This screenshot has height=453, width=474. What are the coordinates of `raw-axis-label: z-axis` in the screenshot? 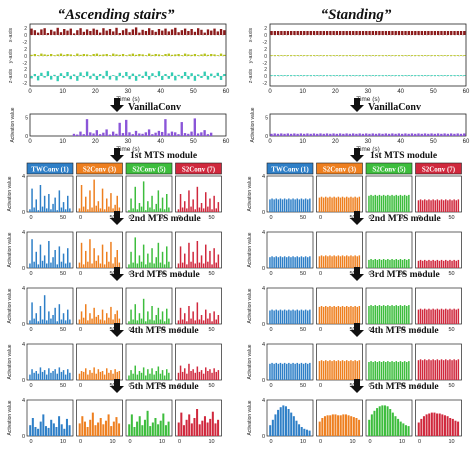 It's located at (251, 76).